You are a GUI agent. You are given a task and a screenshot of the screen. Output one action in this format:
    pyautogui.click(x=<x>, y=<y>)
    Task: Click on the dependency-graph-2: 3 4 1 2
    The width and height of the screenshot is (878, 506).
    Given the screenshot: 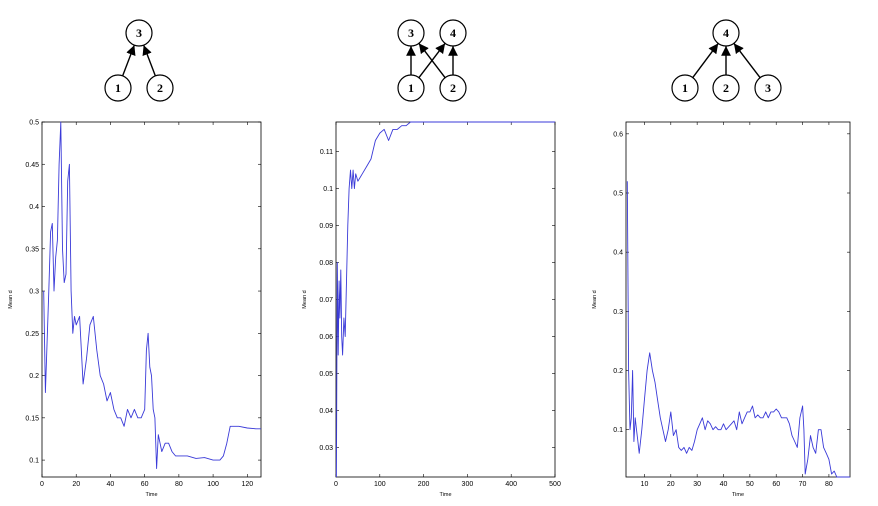 What is the action you would take?
    pyautogui.click(x=432, y=60)
    